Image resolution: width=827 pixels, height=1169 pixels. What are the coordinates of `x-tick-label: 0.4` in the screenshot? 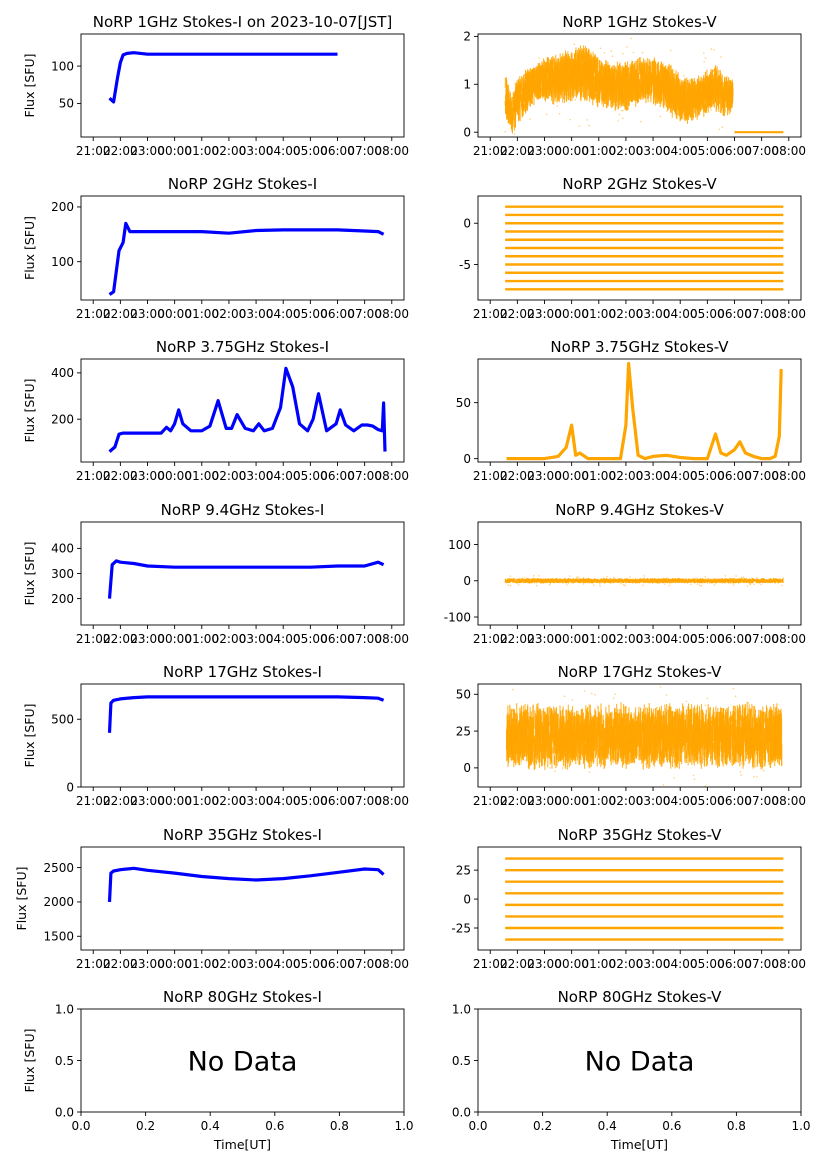 It's located at (210, 1126).